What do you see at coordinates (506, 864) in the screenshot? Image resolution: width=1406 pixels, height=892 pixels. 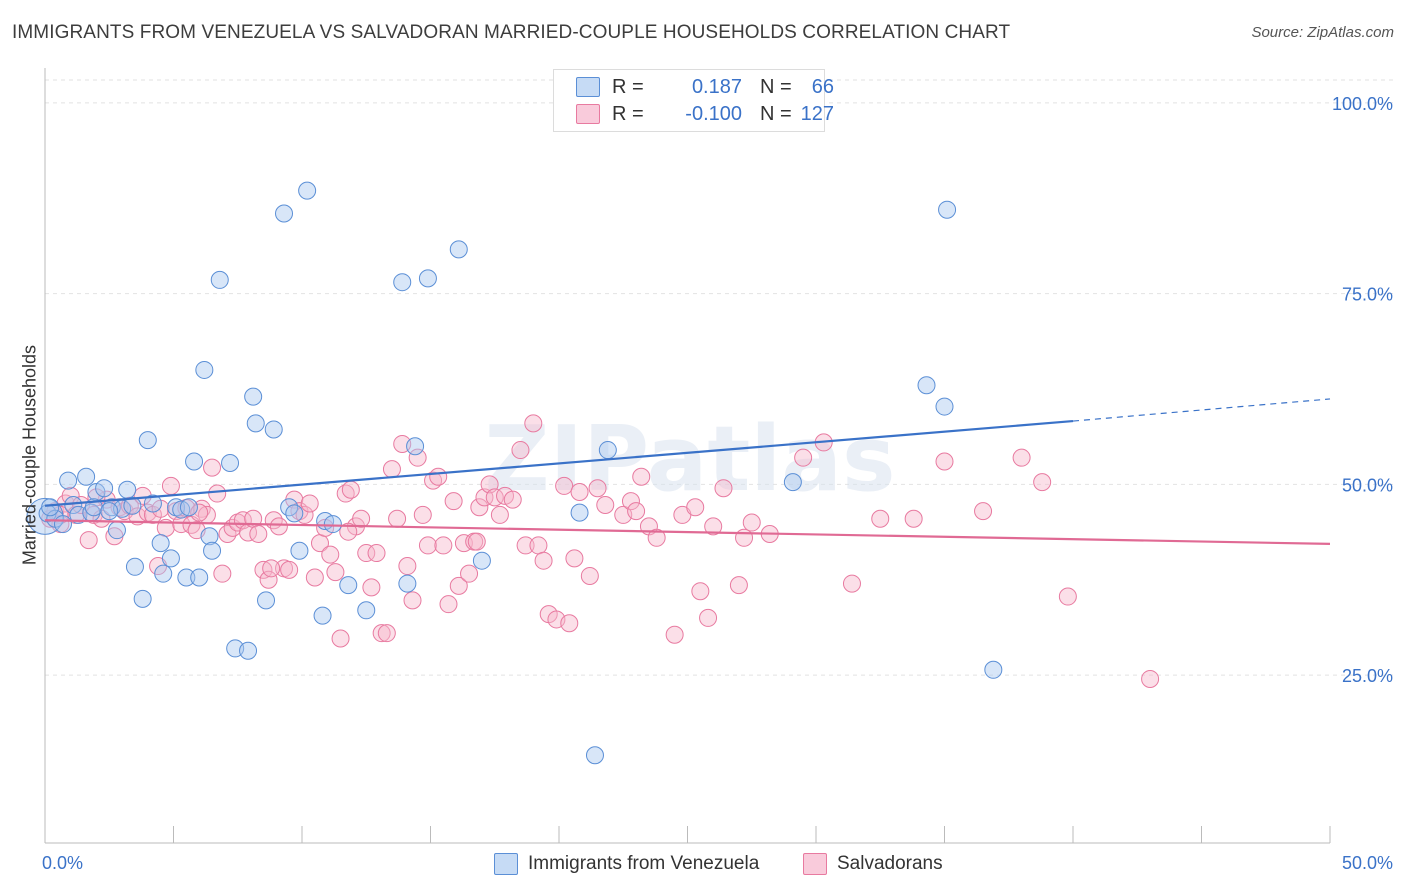 I see `bottom-legend-swatch-venezuela` at bounding box center [506, 864].